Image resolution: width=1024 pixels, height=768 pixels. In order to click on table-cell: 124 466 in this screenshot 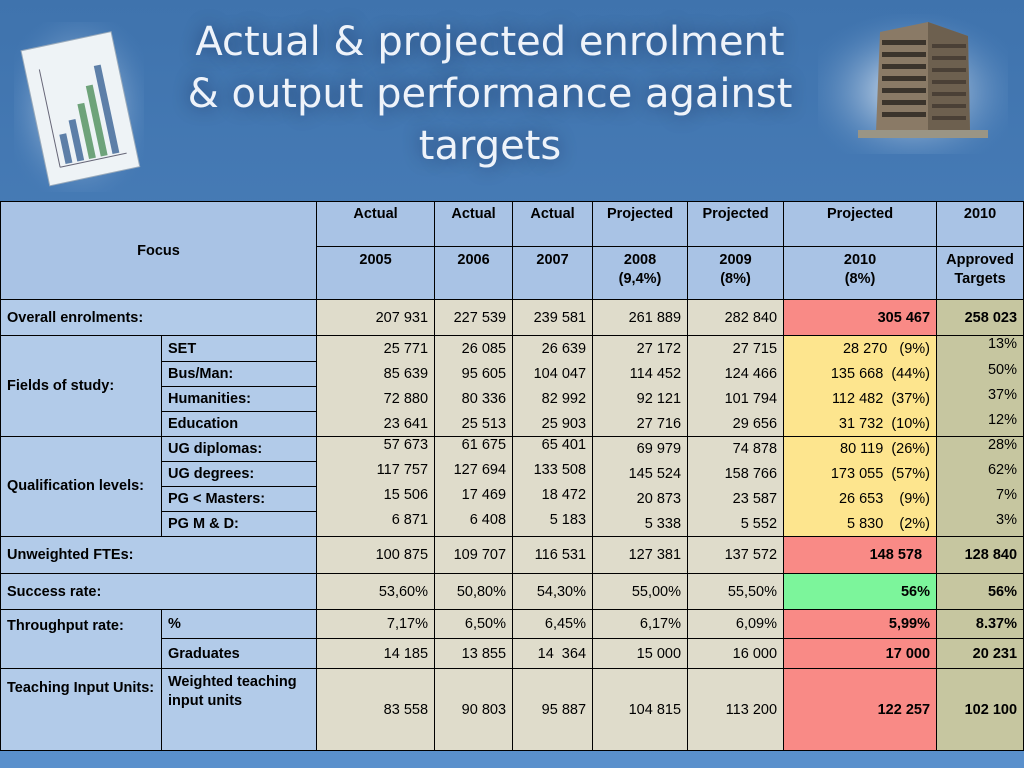, I will do `click(736, 374)`.